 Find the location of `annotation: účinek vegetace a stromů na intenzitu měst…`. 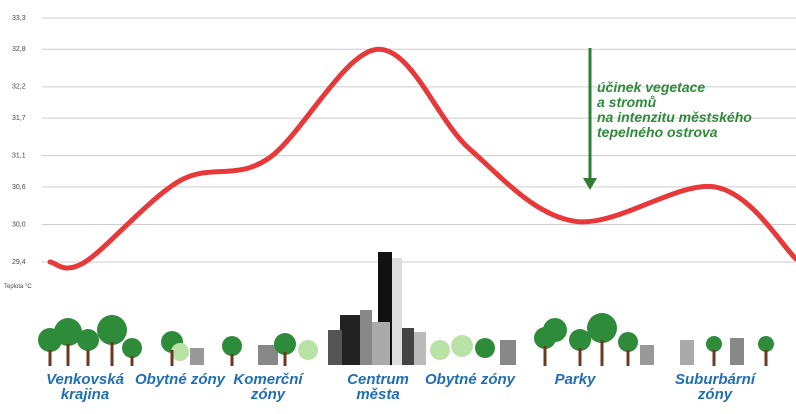

annotation: účinek vegetace a stromů na intenzitu měst… is located at coordinates (696, 110).